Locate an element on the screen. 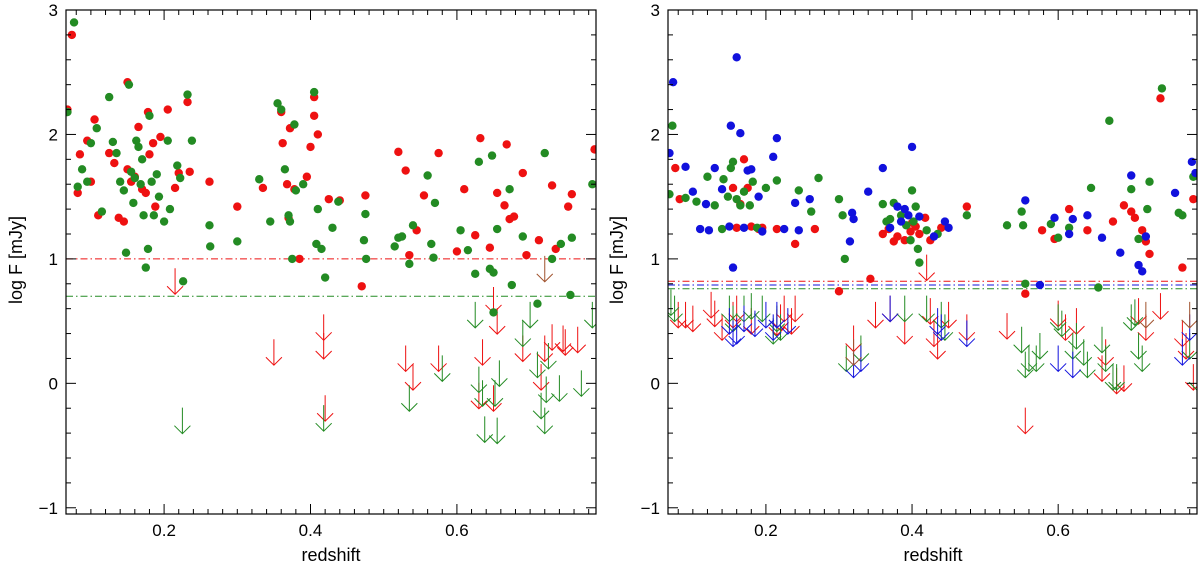  y-tick-label: 3 is located at coordinates (53, 10).